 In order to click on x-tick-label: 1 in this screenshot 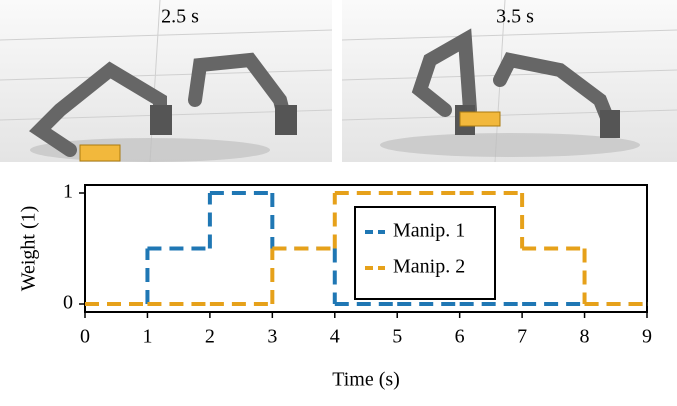, I will do `click(147, 337)`.